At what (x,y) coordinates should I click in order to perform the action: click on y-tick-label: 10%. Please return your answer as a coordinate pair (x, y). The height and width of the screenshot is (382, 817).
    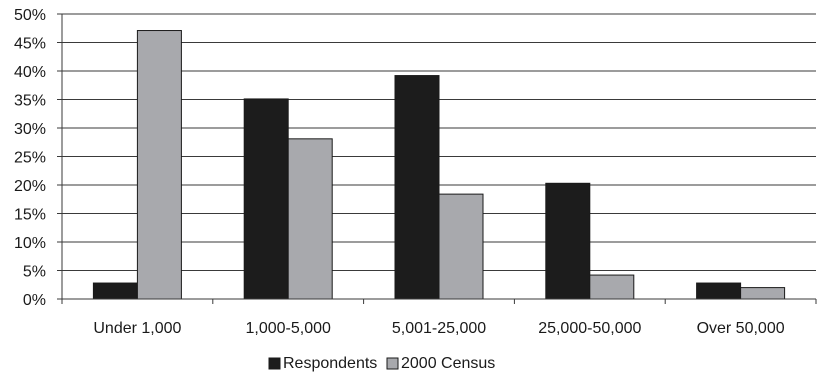
    Looking at the image, I should click on (30, 243).